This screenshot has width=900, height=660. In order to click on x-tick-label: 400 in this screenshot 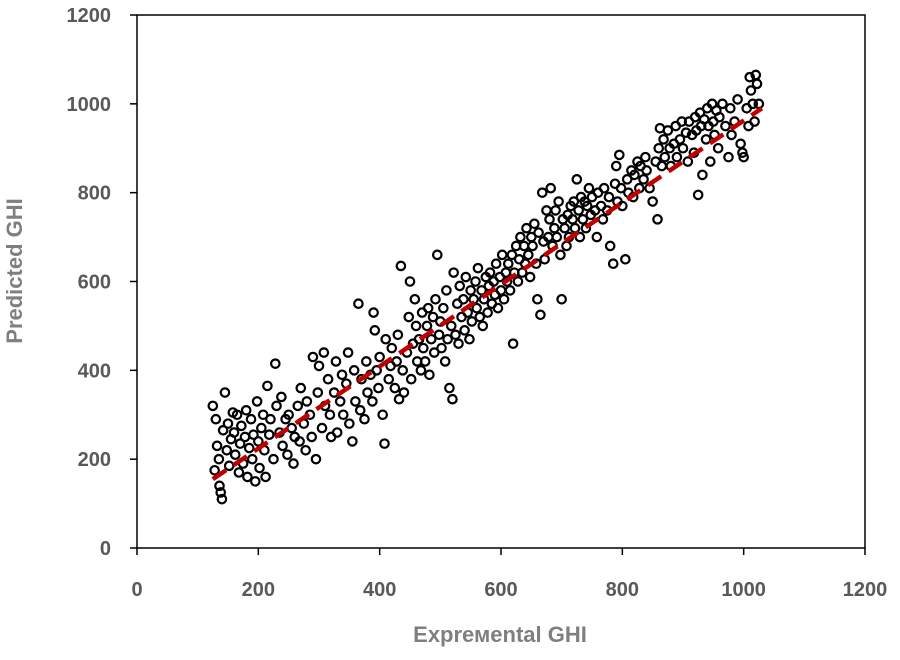, I will do `click(379, 590)`.